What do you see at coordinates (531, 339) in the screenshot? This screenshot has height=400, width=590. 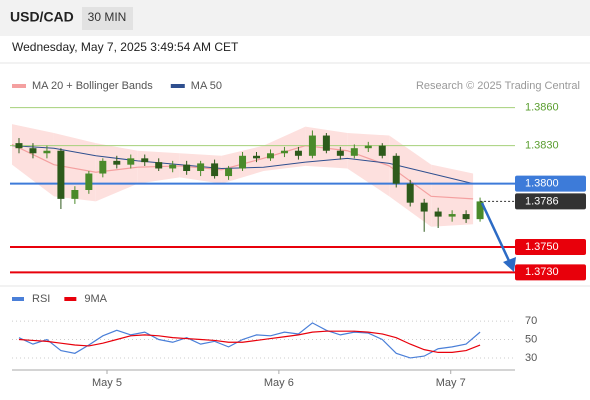 I see `y-tick-label: 50` at bounding box center [531, 339].